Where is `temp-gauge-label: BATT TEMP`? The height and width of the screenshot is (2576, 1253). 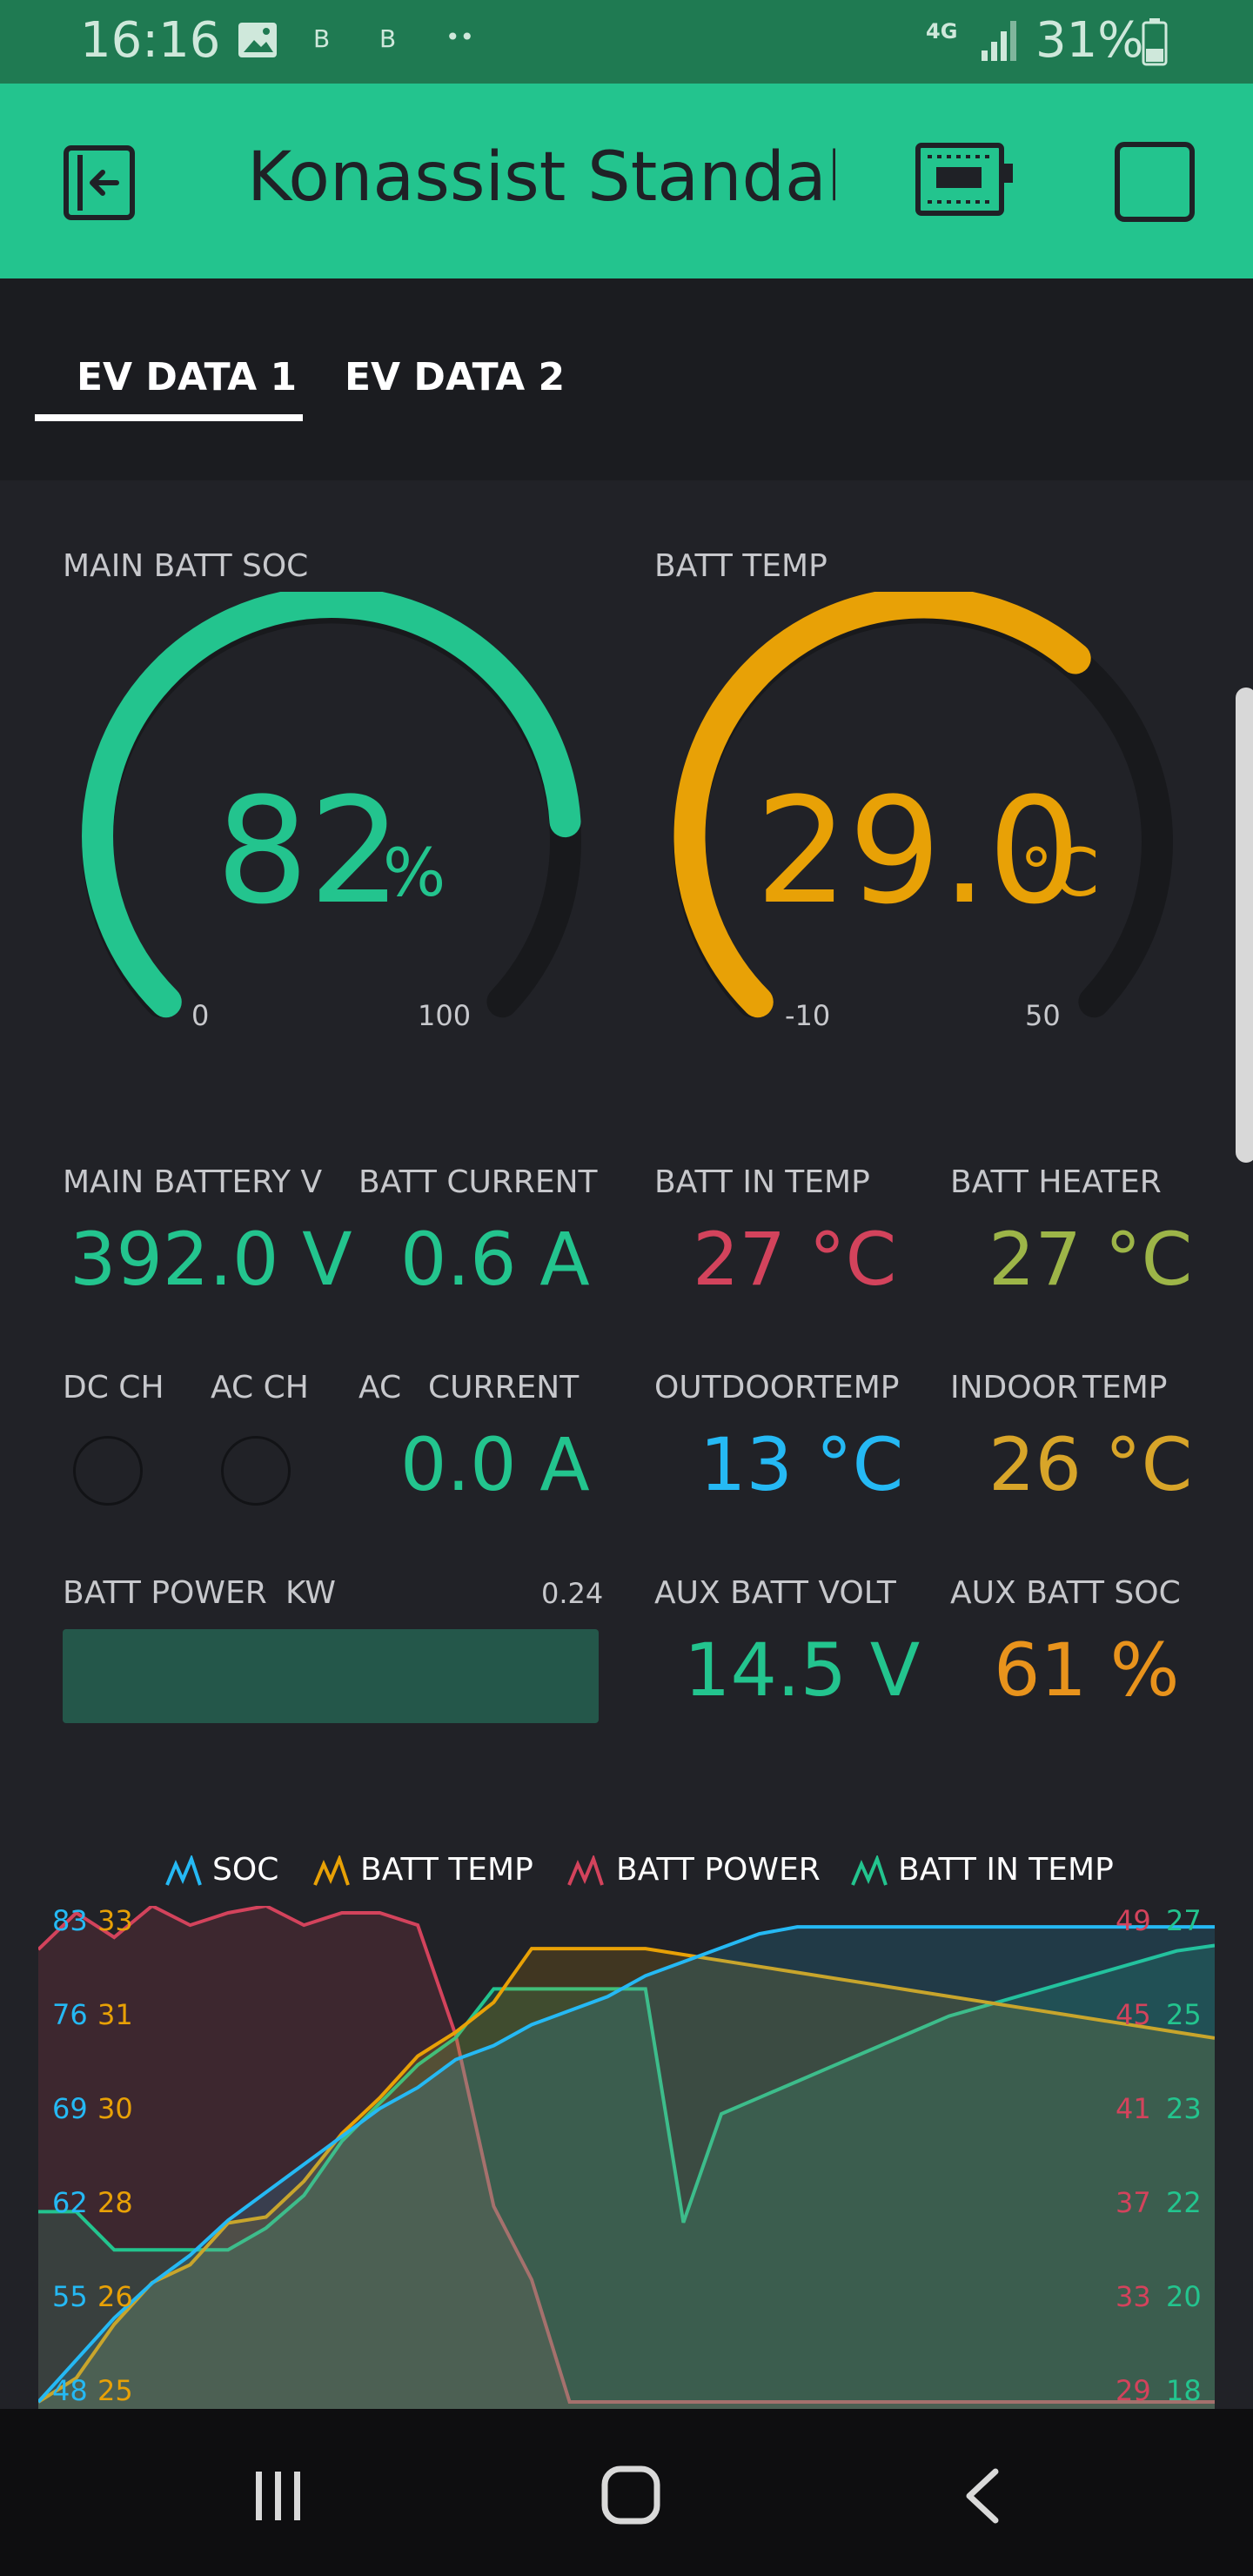 temp-gauge-label: BATT TEMP is located at coordinates (741, 566).